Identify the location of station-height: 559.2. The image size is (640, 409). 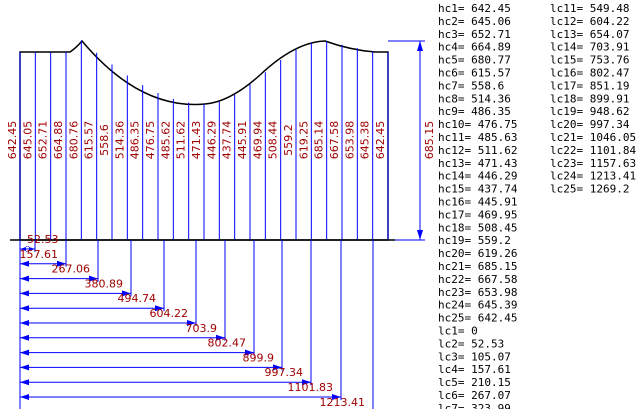
(288, 140).